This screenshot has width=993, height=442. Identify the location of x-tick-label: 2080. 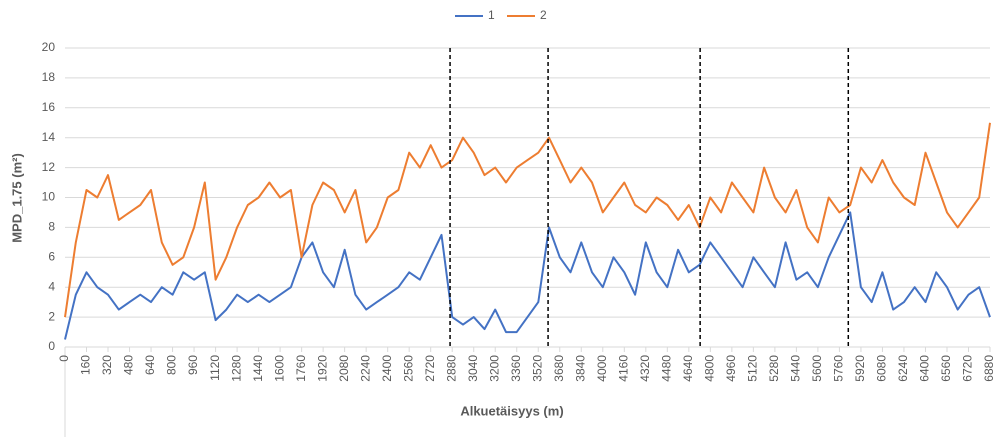
(344, 368).